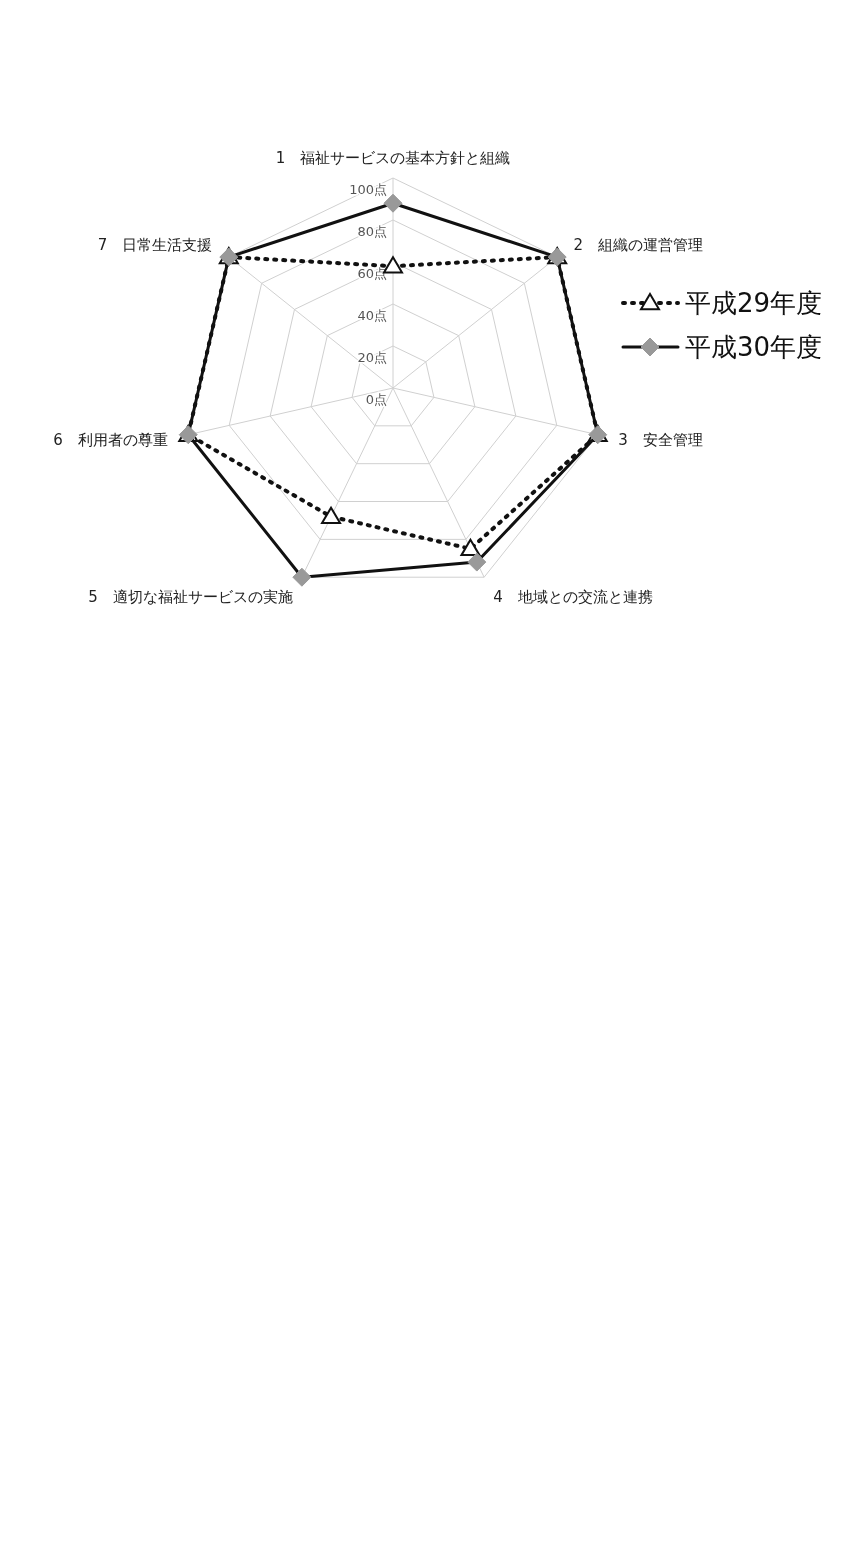 The height and width of the screenshot is (1541, 853). I want to click on y-tick-label: 40点, so click(372, 315).